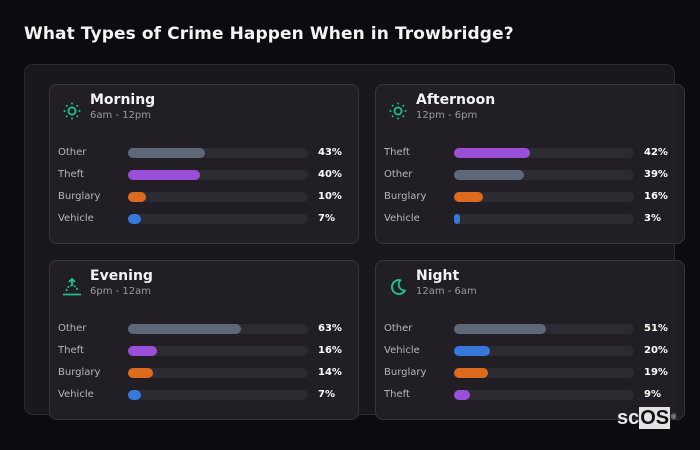 This screenshot has height=450, width=700. I want to click on bar-row: Other 43%, so click(205, 156).